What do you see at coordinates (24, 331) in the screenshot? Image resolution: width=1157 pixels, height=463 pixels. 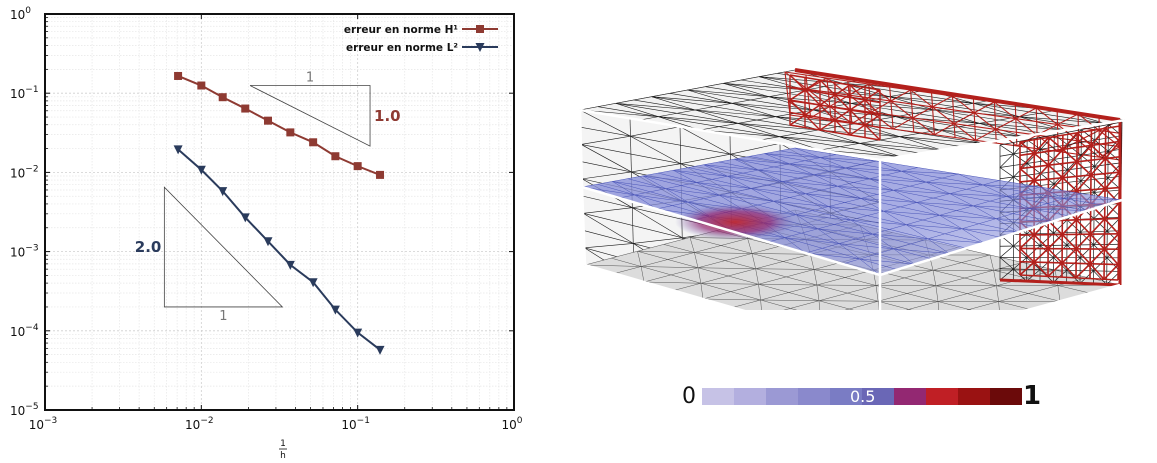 I see `y-tick-label: 10⁻⁴` at bounding box center [24, 331].